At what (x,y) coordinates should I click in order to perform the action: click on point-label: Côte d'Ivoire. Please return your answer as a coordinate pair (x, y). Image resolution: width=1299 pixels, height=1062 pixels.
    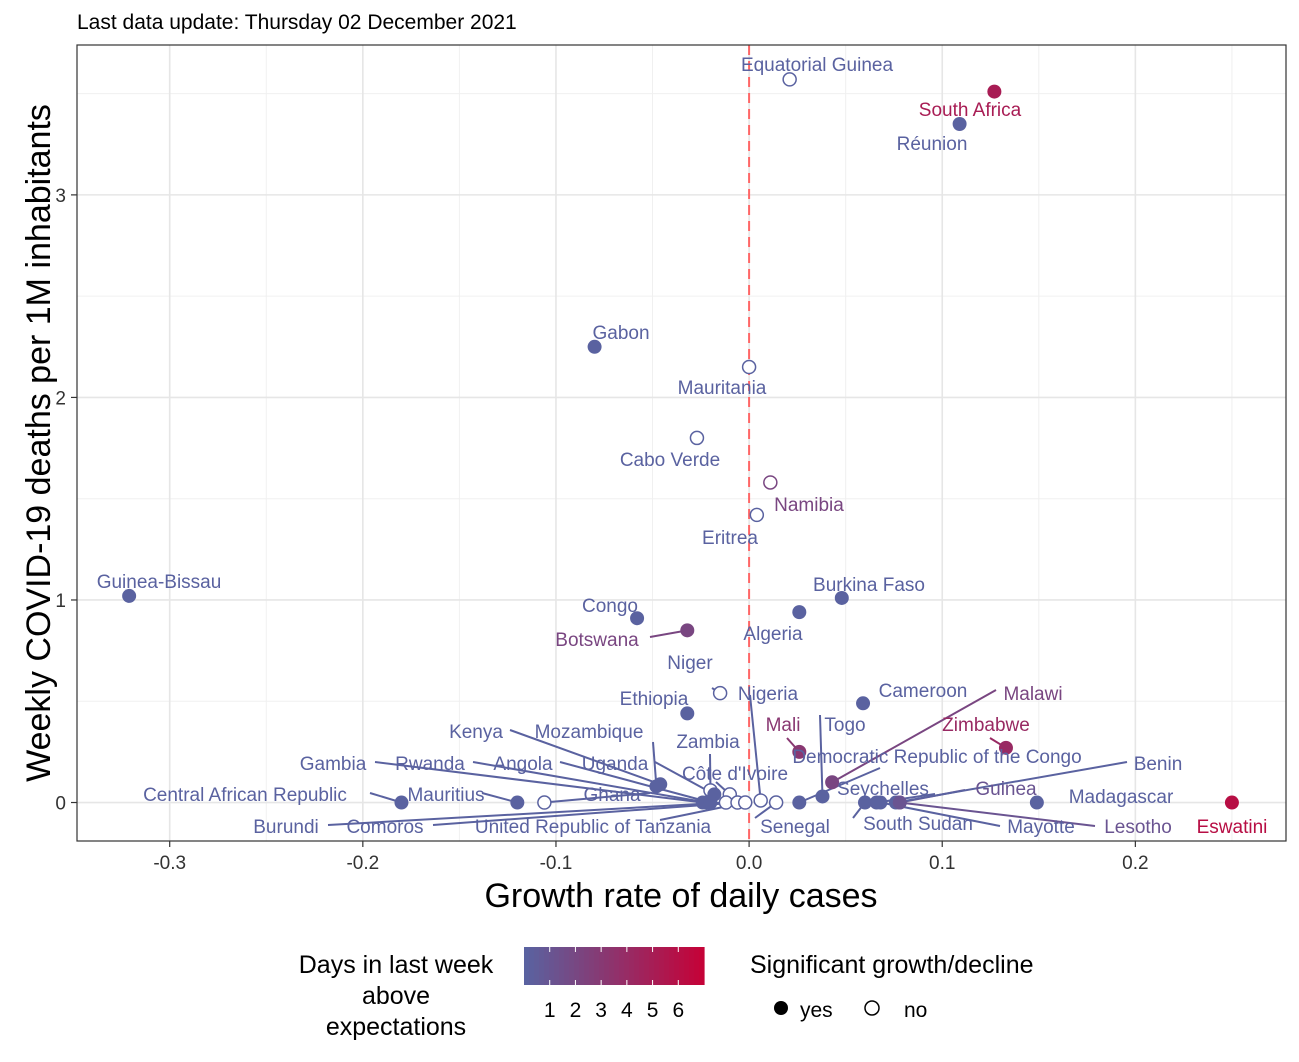
    Looking at the image, I should click on (735, 774).